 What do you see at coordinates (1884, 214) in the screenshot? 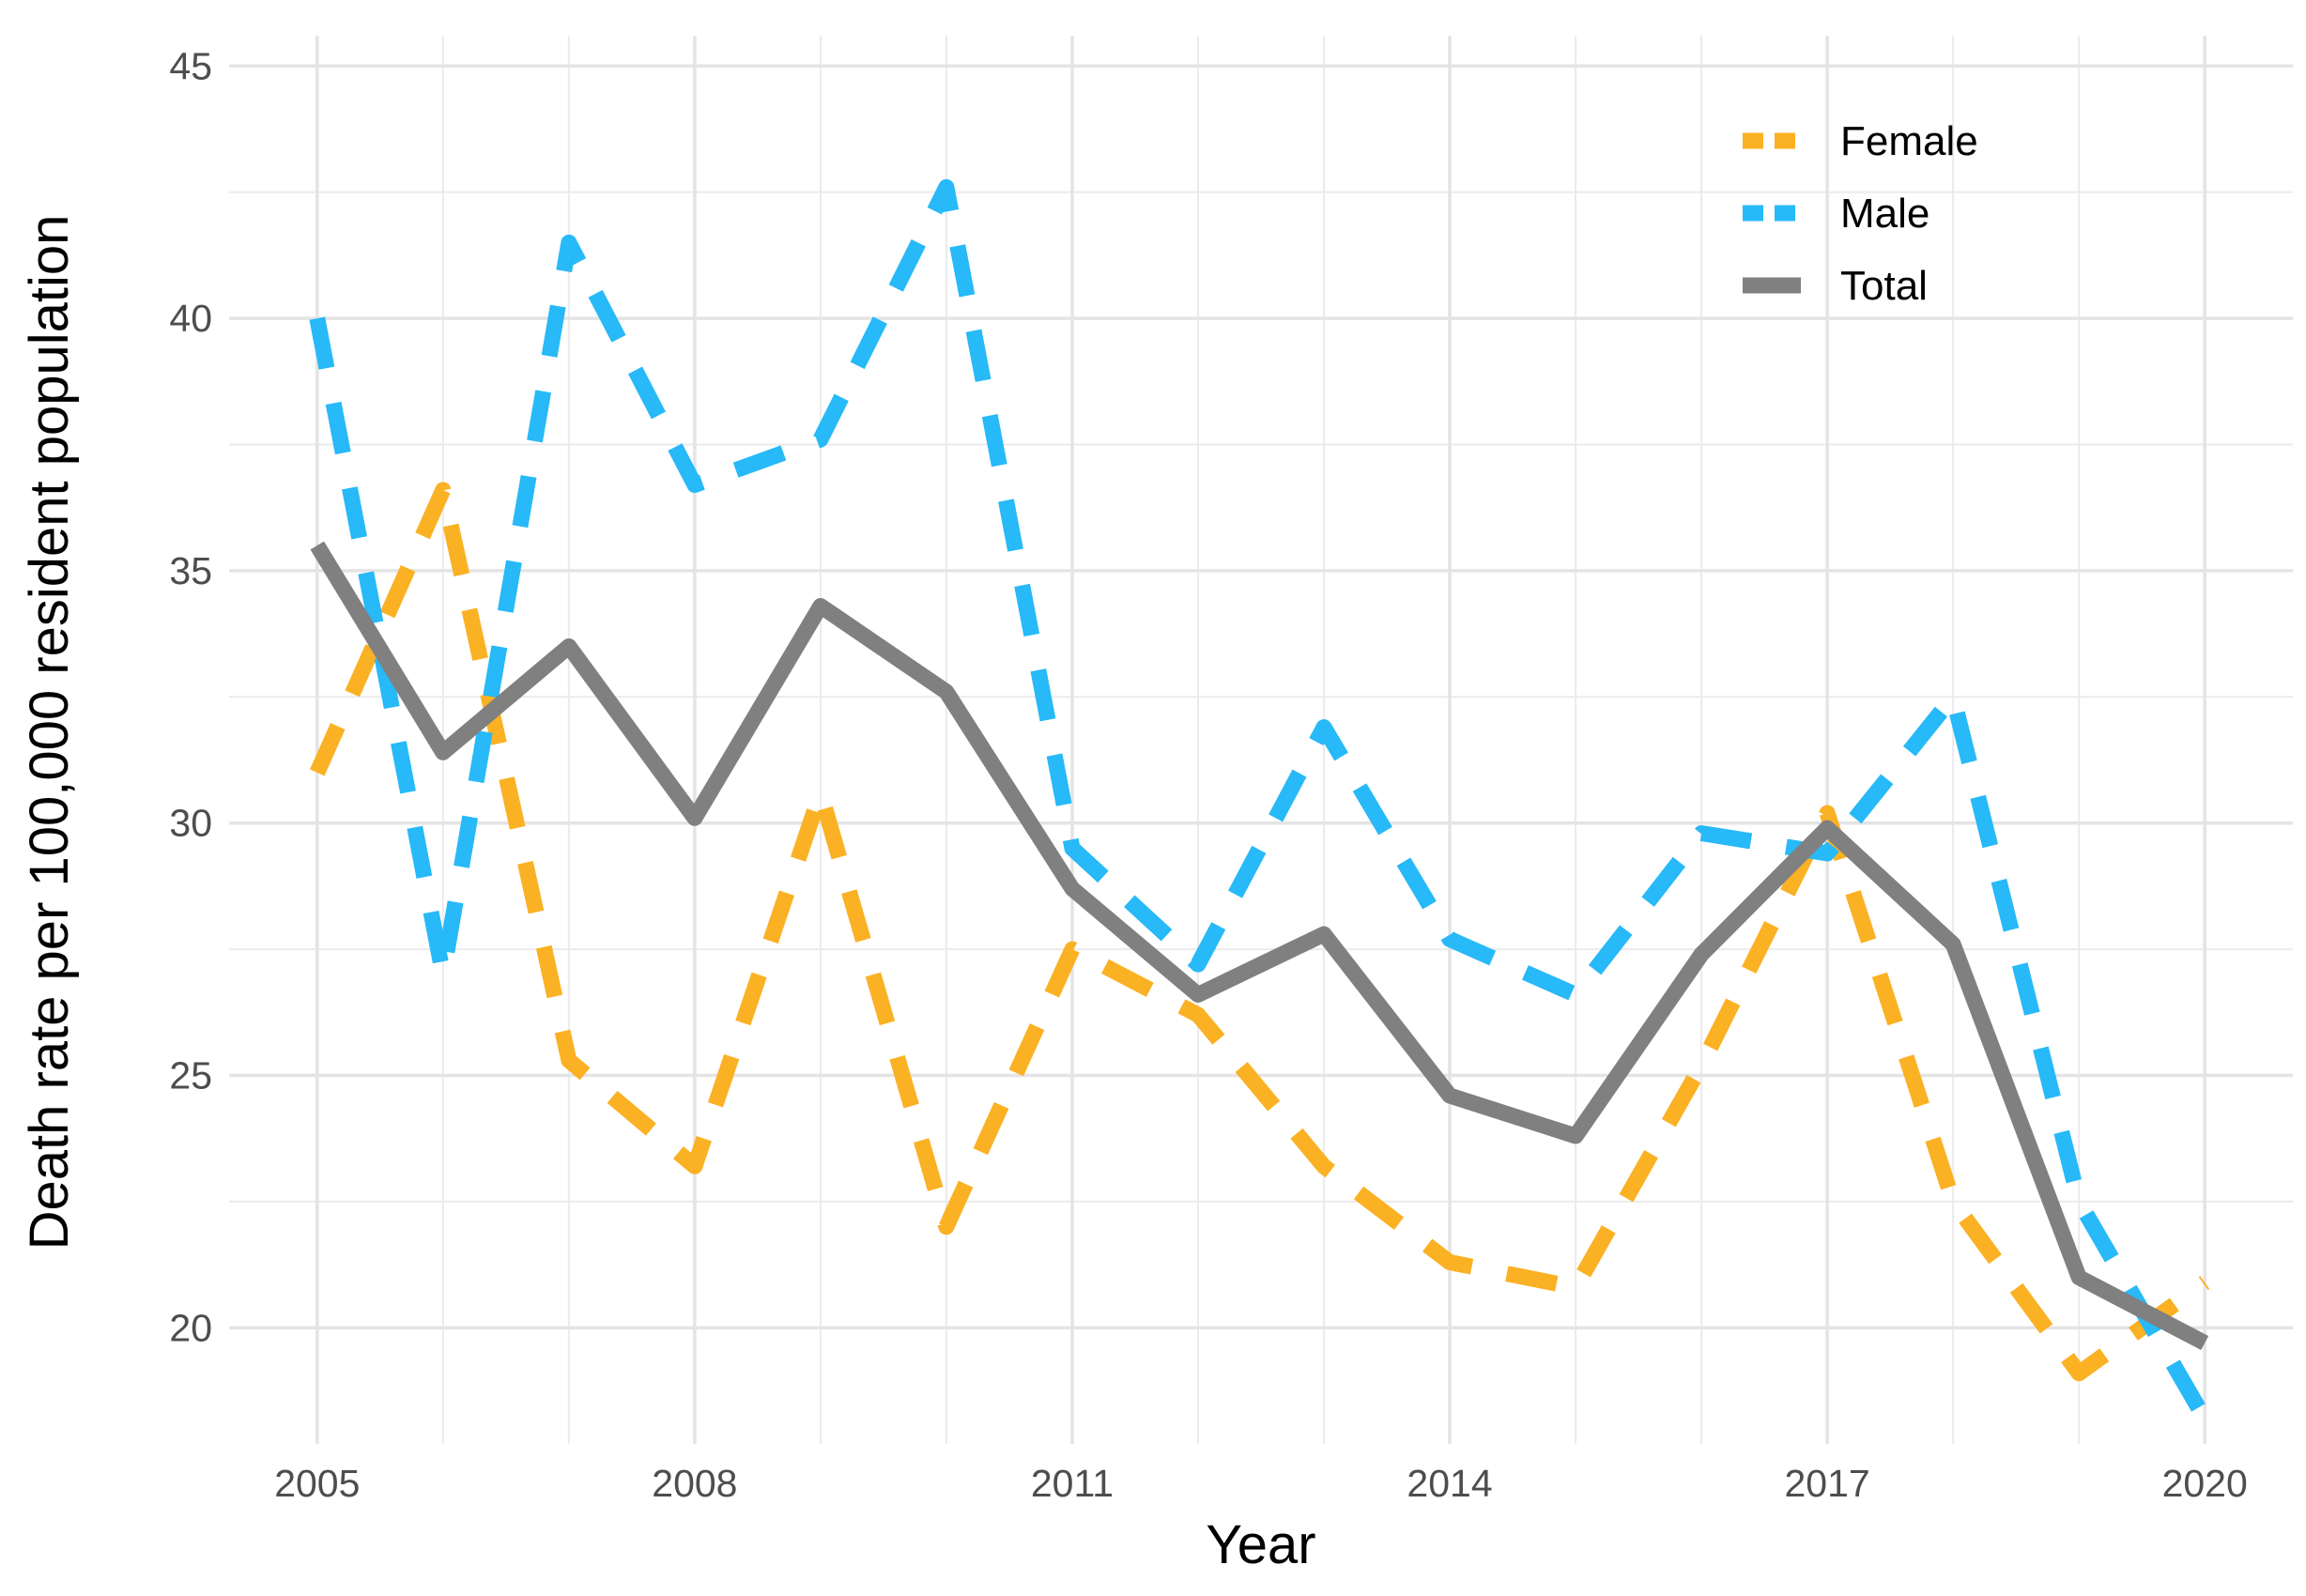
I see `legend-label-male: Male` at bounding box center [1884, 214].